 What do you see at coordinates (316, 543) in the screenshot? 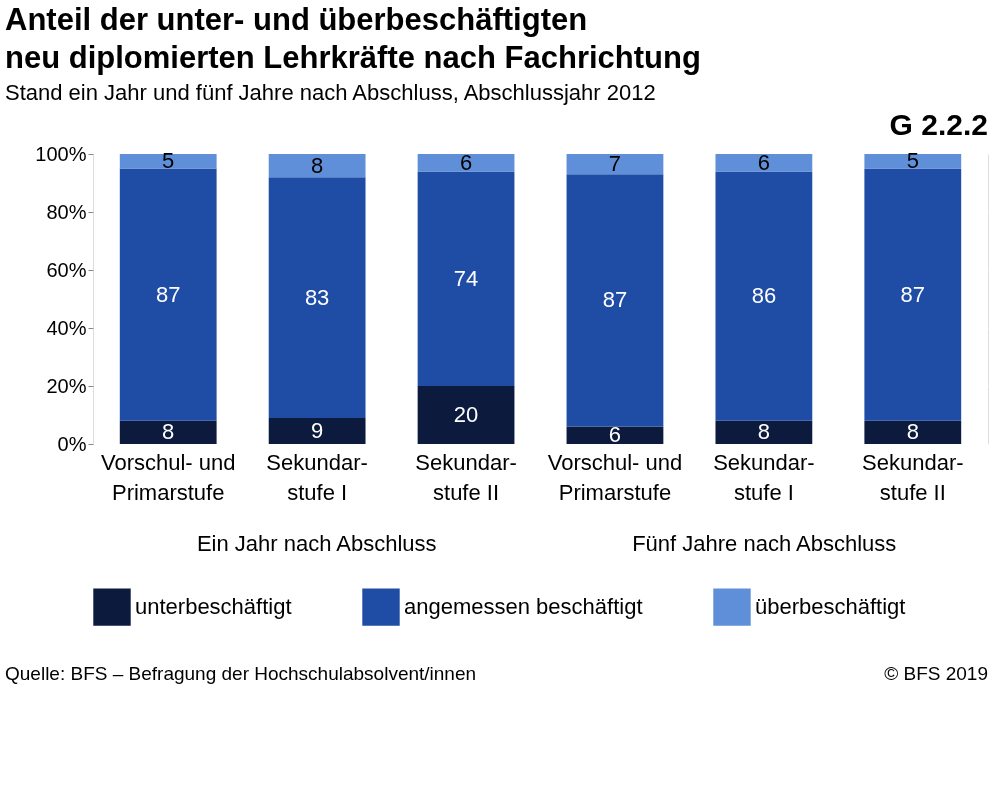
I see `text: Ein Jahr nach Abschluss` at bounding box center [316, 543].